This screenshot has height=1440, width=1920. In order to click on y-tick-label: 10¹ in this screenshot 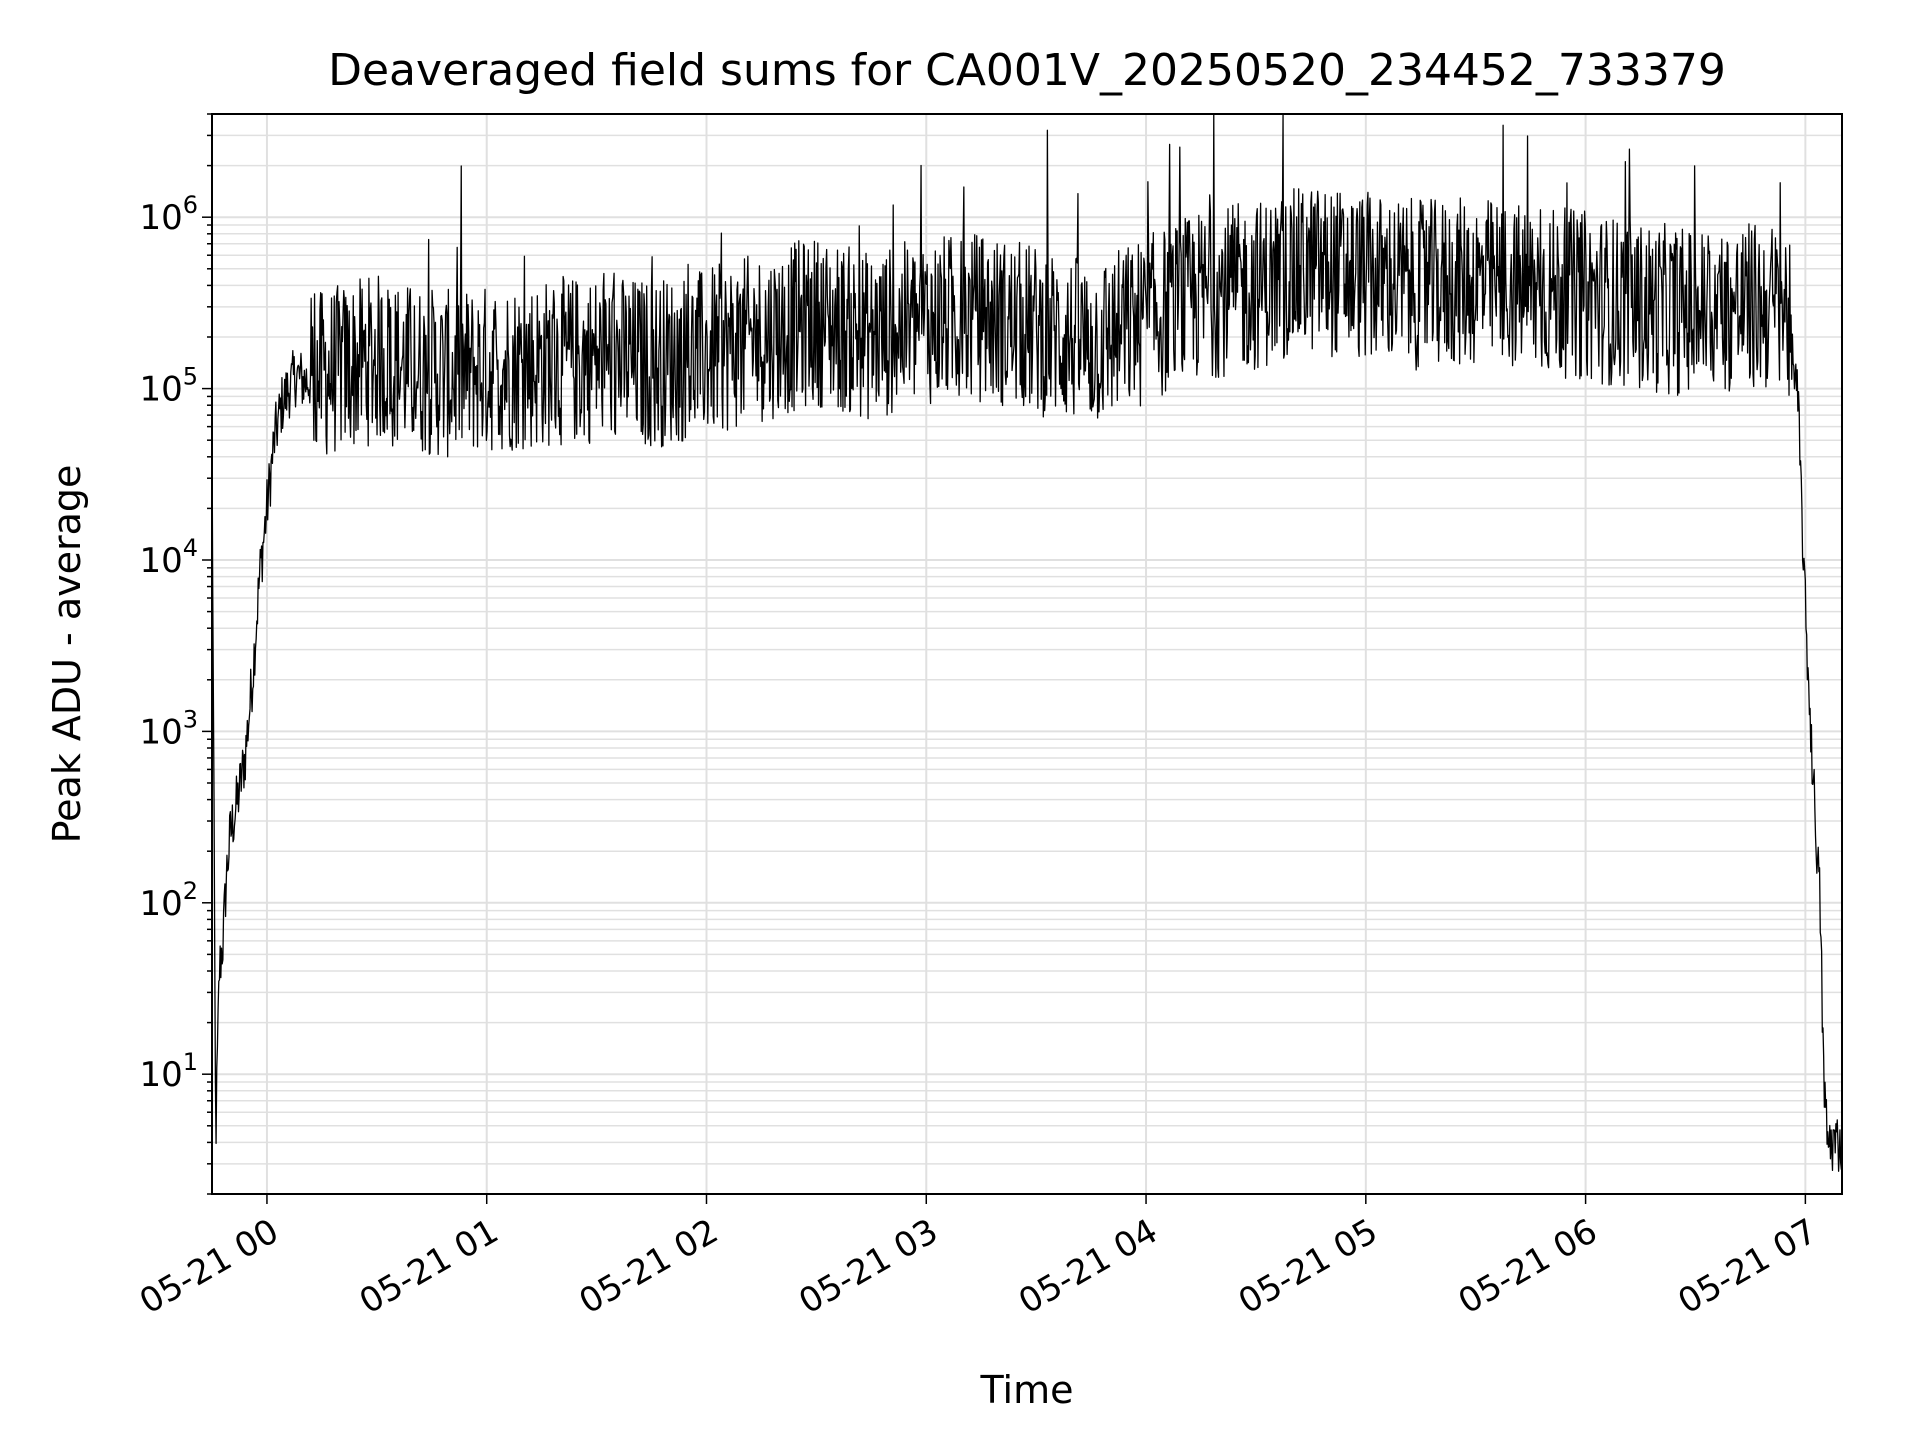, I will do `click(168, 1071)`.